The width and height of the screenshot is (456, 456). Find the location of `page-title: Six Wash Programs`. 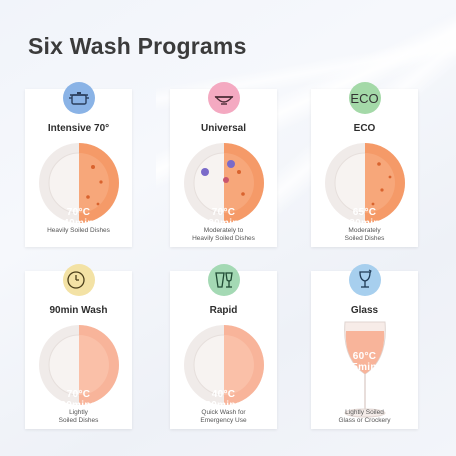

page-title: Six Wash Programs is located at coordinates (137, 46).